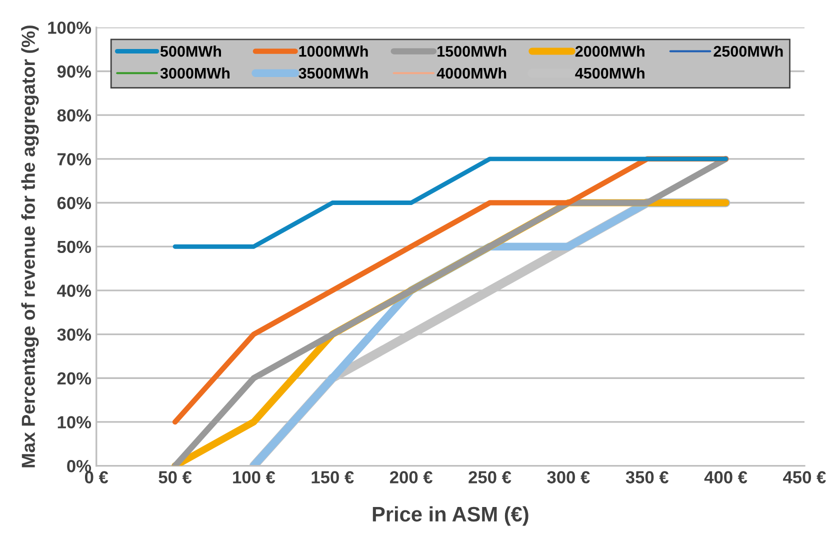  I want to click on y-tick-label: 10%, so click(75, 422).